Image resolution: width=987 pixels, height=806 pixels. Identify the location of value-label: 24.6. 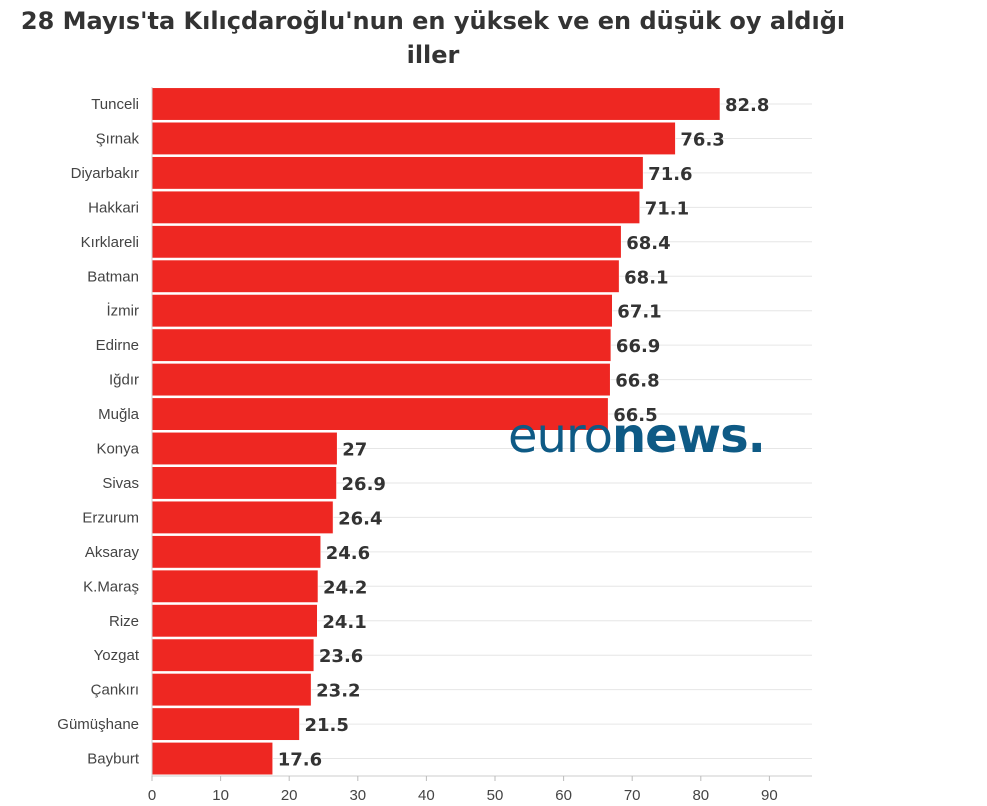
(348, 553).